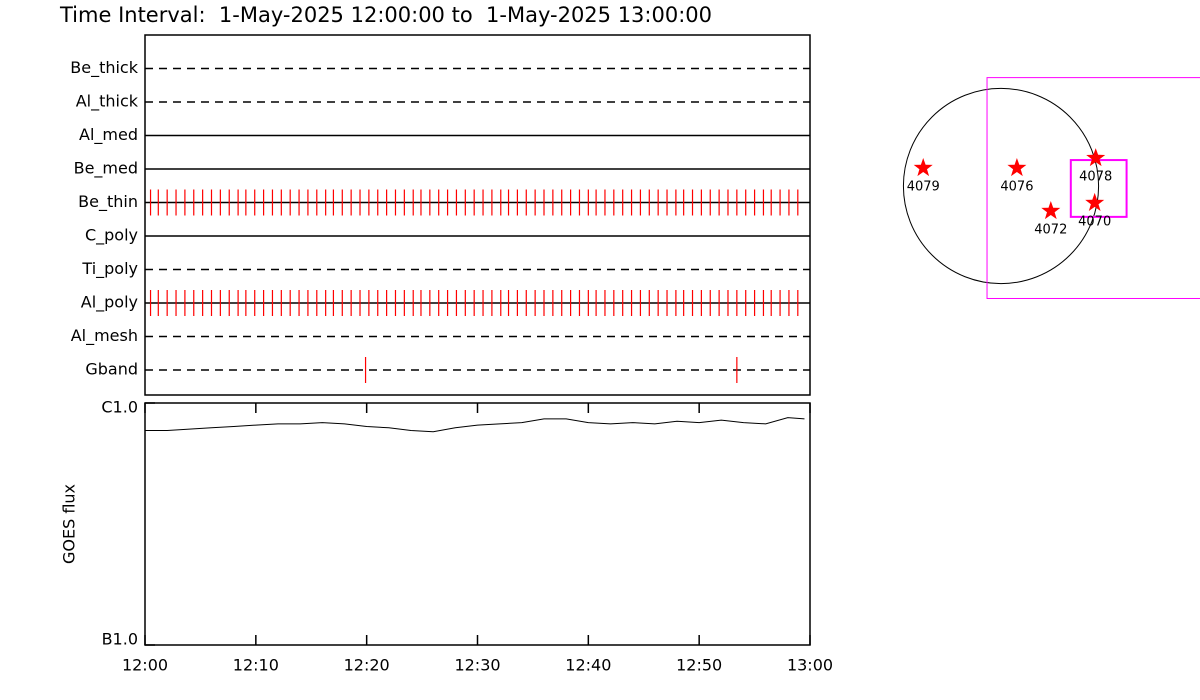  I want to click on x-tick-label: 12:10, so click(256, 665).